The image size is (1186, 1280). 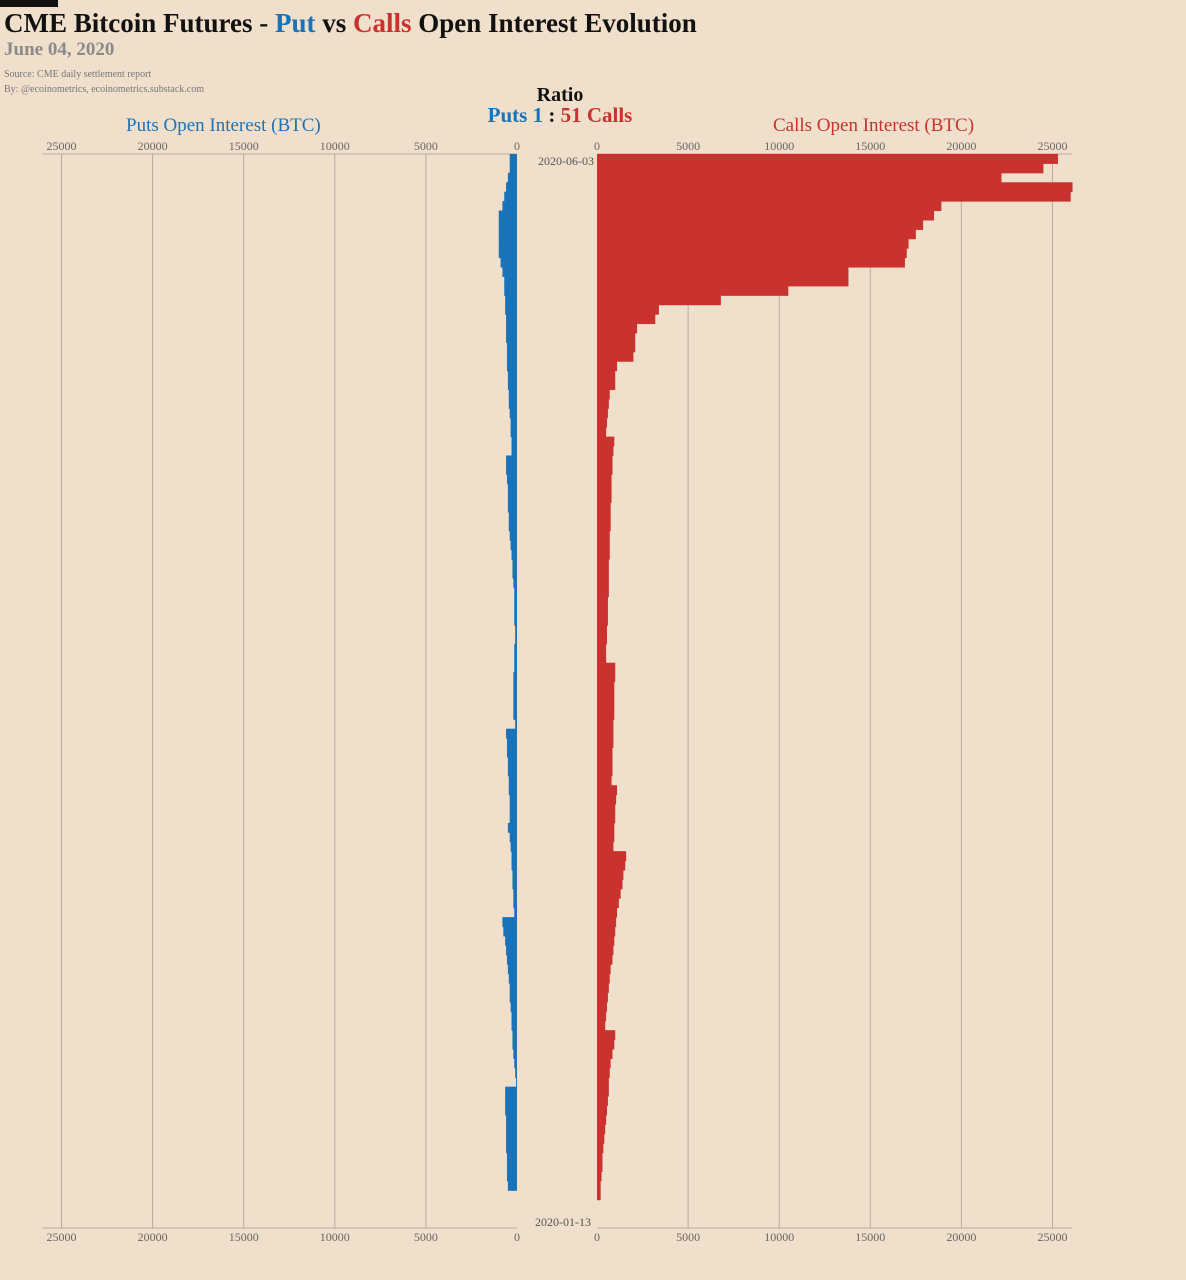 I want to click on top-accent-bar, so click(x=29, y=3).